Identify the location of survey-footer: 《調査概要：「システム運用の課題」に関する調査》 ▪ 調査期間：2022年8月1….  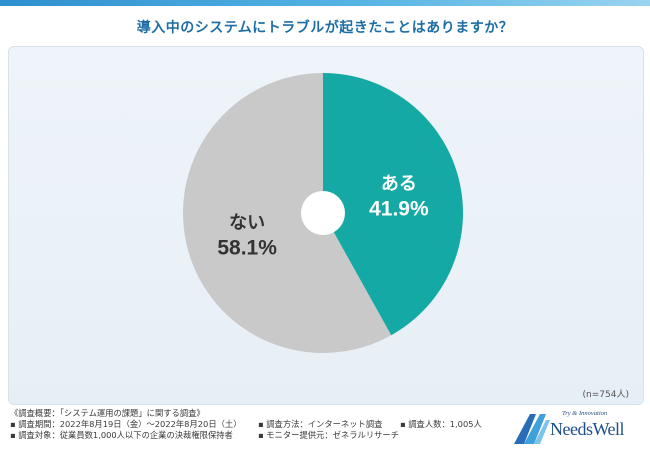
(260, 424).